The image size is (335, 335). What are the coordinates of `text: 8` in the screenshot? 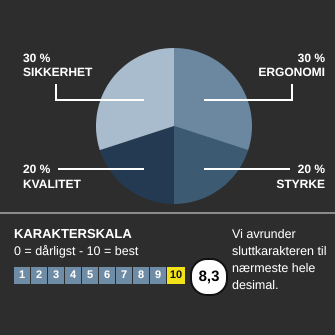 It's located at (141, 275).